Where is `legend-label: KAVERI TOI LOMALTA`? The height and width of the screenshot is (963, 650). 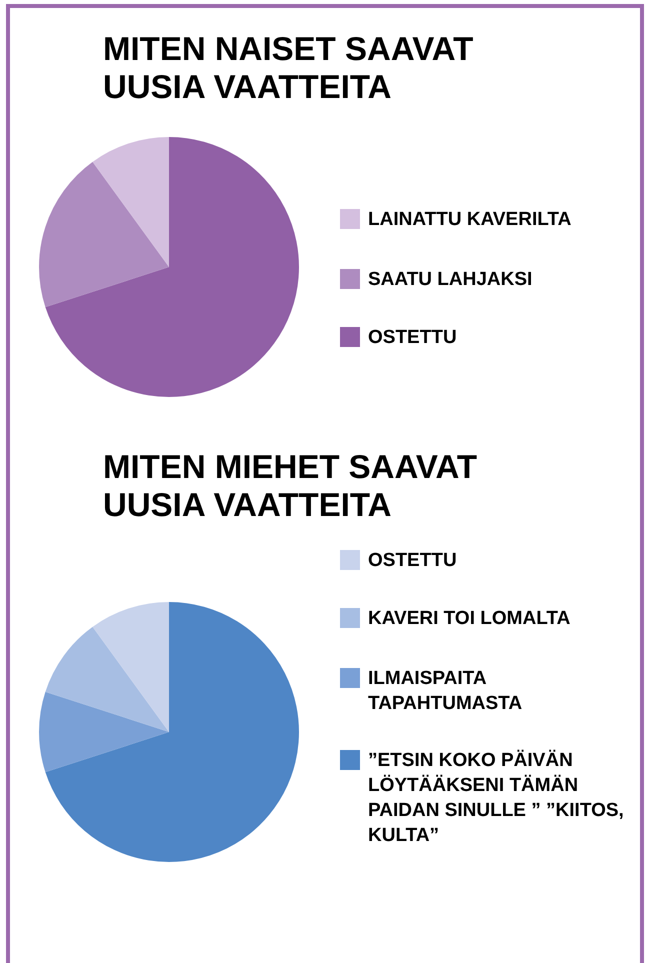 legend-label: KAVERI TOI LOMALTA is located at coordinates (469, 619).